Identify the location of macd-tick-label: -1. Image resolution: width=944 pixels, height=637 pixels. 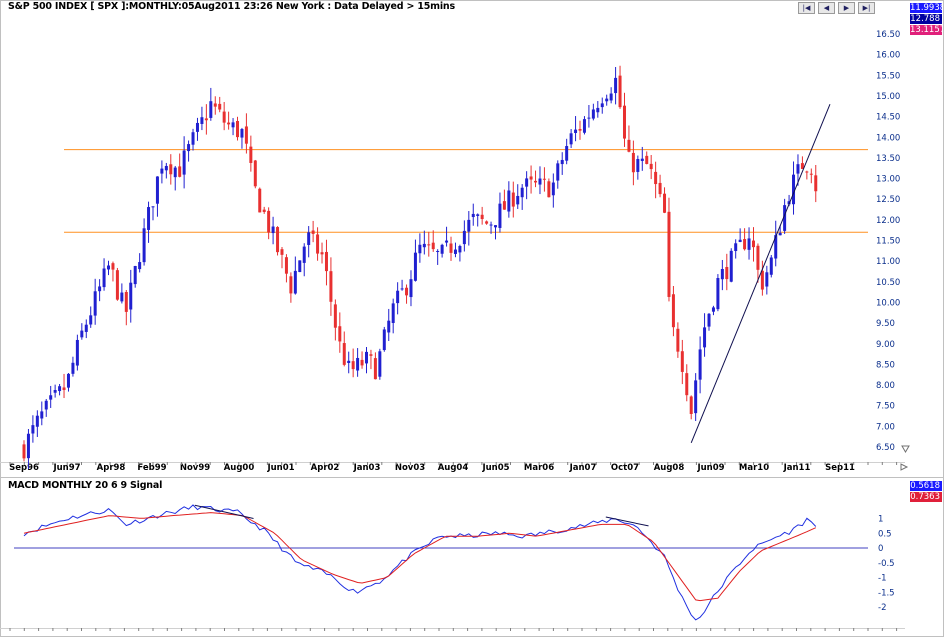
(882, 579).